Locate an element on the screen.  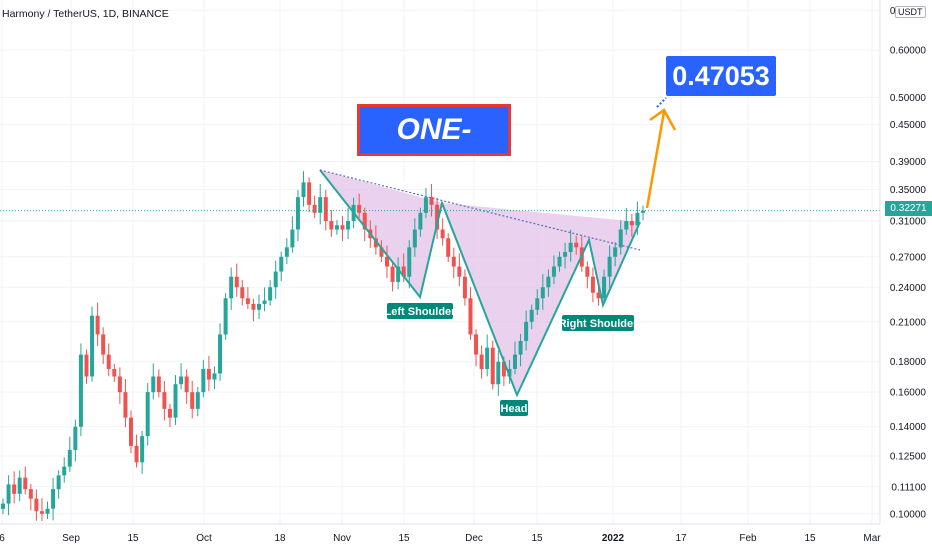
y-tick-label: 0.60000 is located at coordinates (908, 51).